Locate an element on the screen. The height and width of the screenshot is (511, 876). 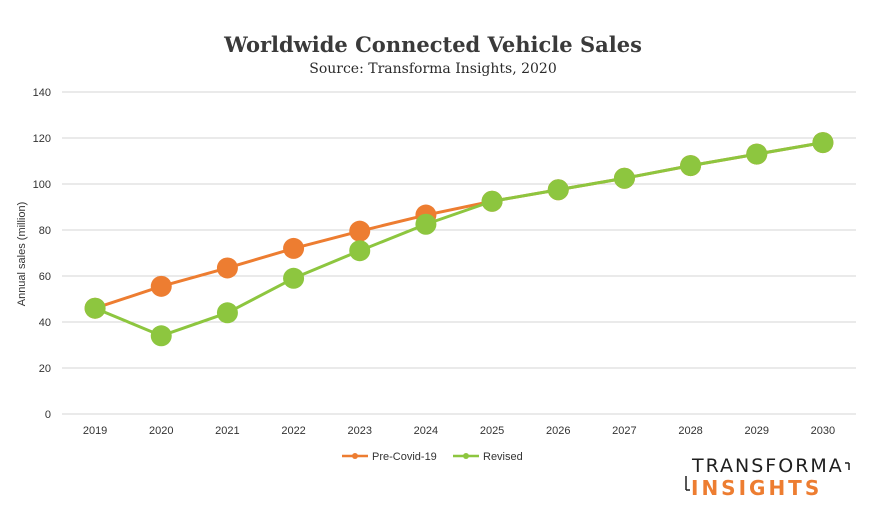
y-tick-label: 120 is located at coordinates (42, 139).